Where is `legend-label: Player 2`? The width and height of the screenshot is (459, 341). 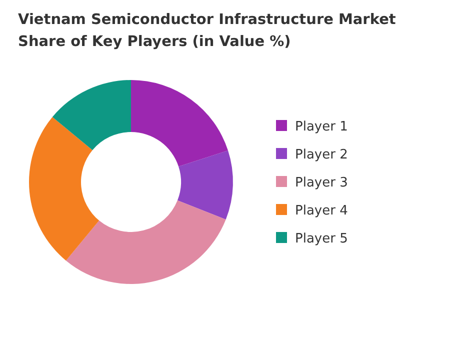 legend-label: Player 2 is located at coordinates (321, 155).